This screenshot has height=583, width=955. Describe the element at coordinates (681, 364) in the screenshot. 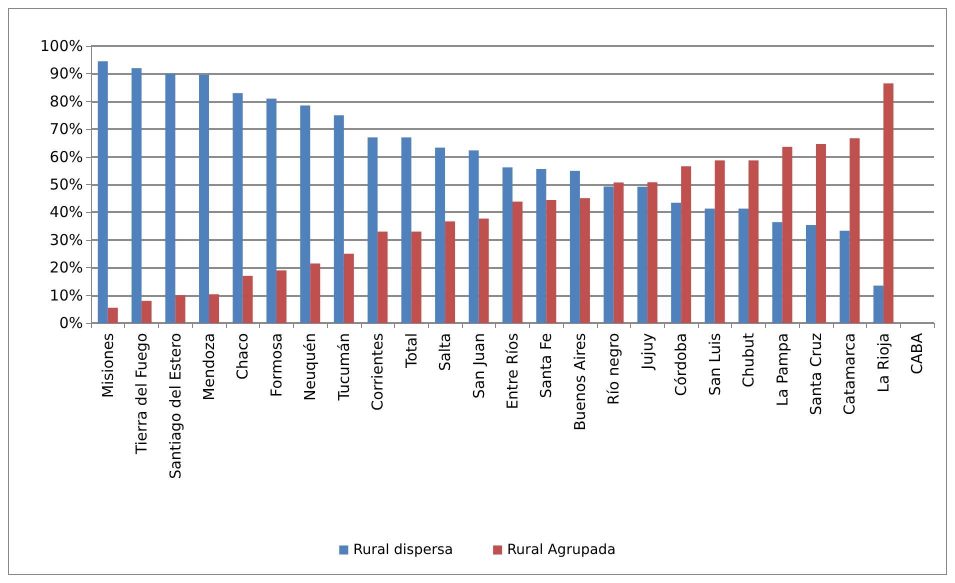

I see `x-tick-label: Córdoba` at that location.